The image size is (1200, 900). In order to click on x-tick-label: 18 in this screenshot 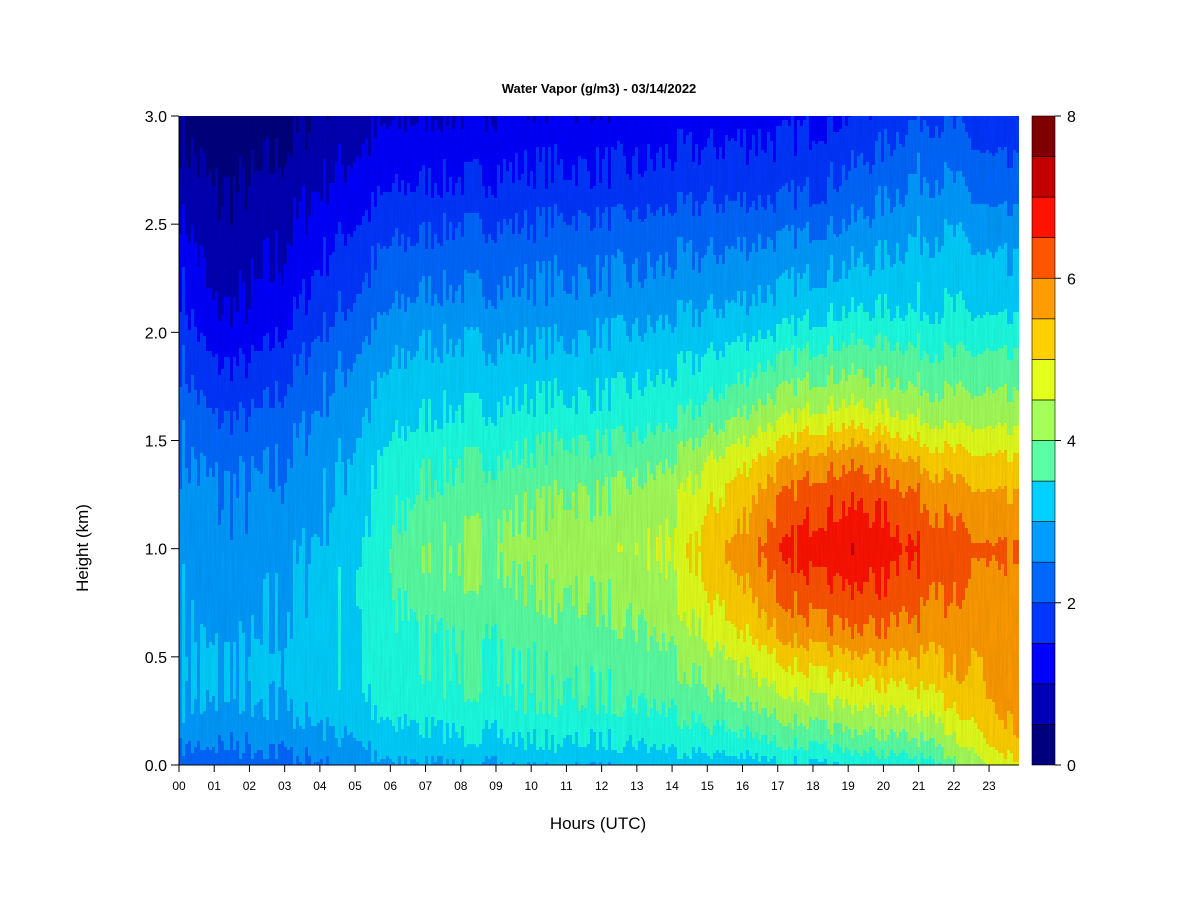, I will do `click(813, 786)`.